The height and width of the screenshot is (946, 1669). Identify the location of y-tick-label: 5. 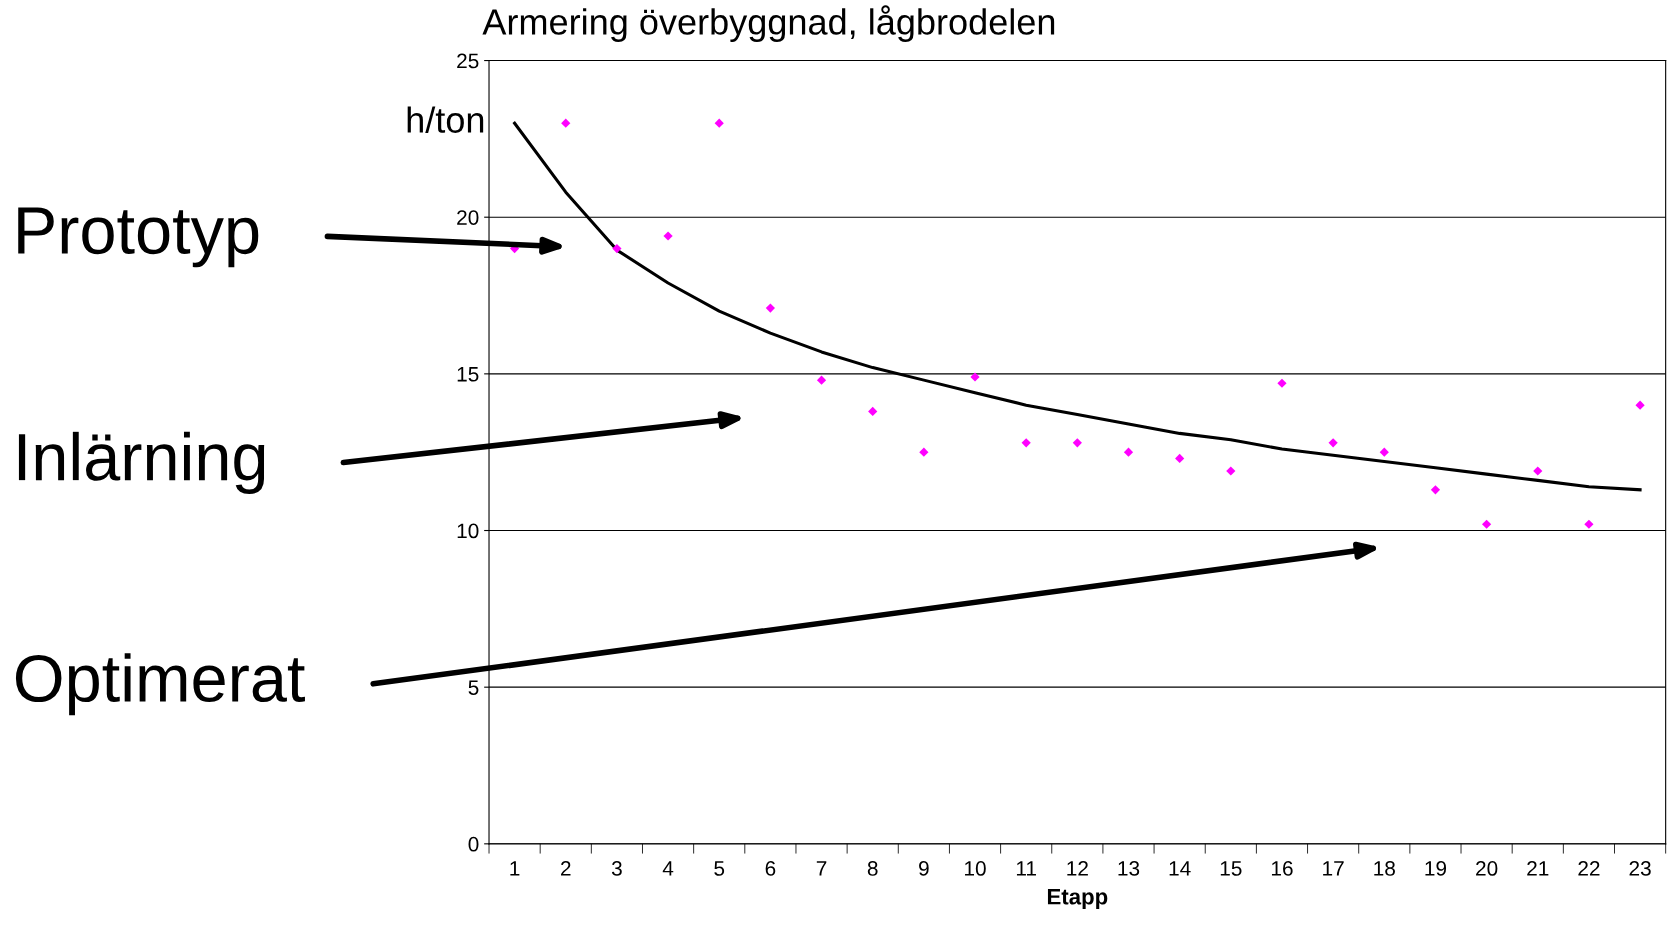
(473, 687).